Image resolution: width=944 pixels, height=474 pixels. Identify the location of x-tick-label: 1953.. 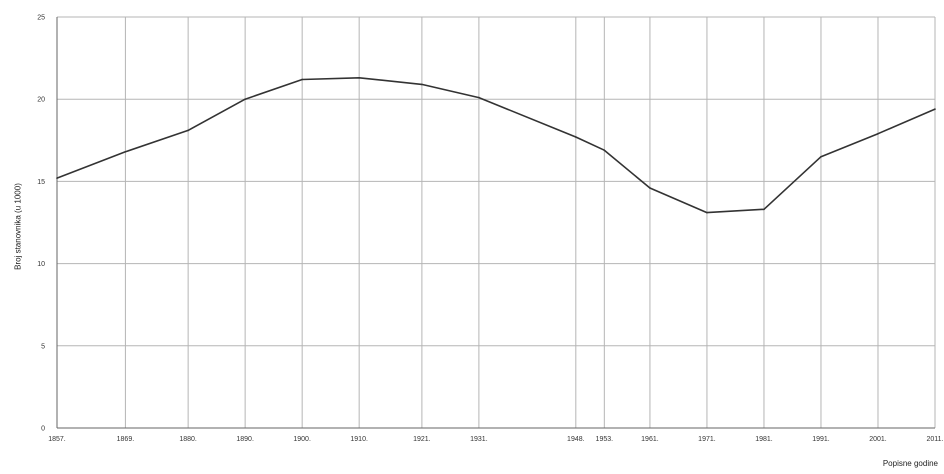
(605, 439).